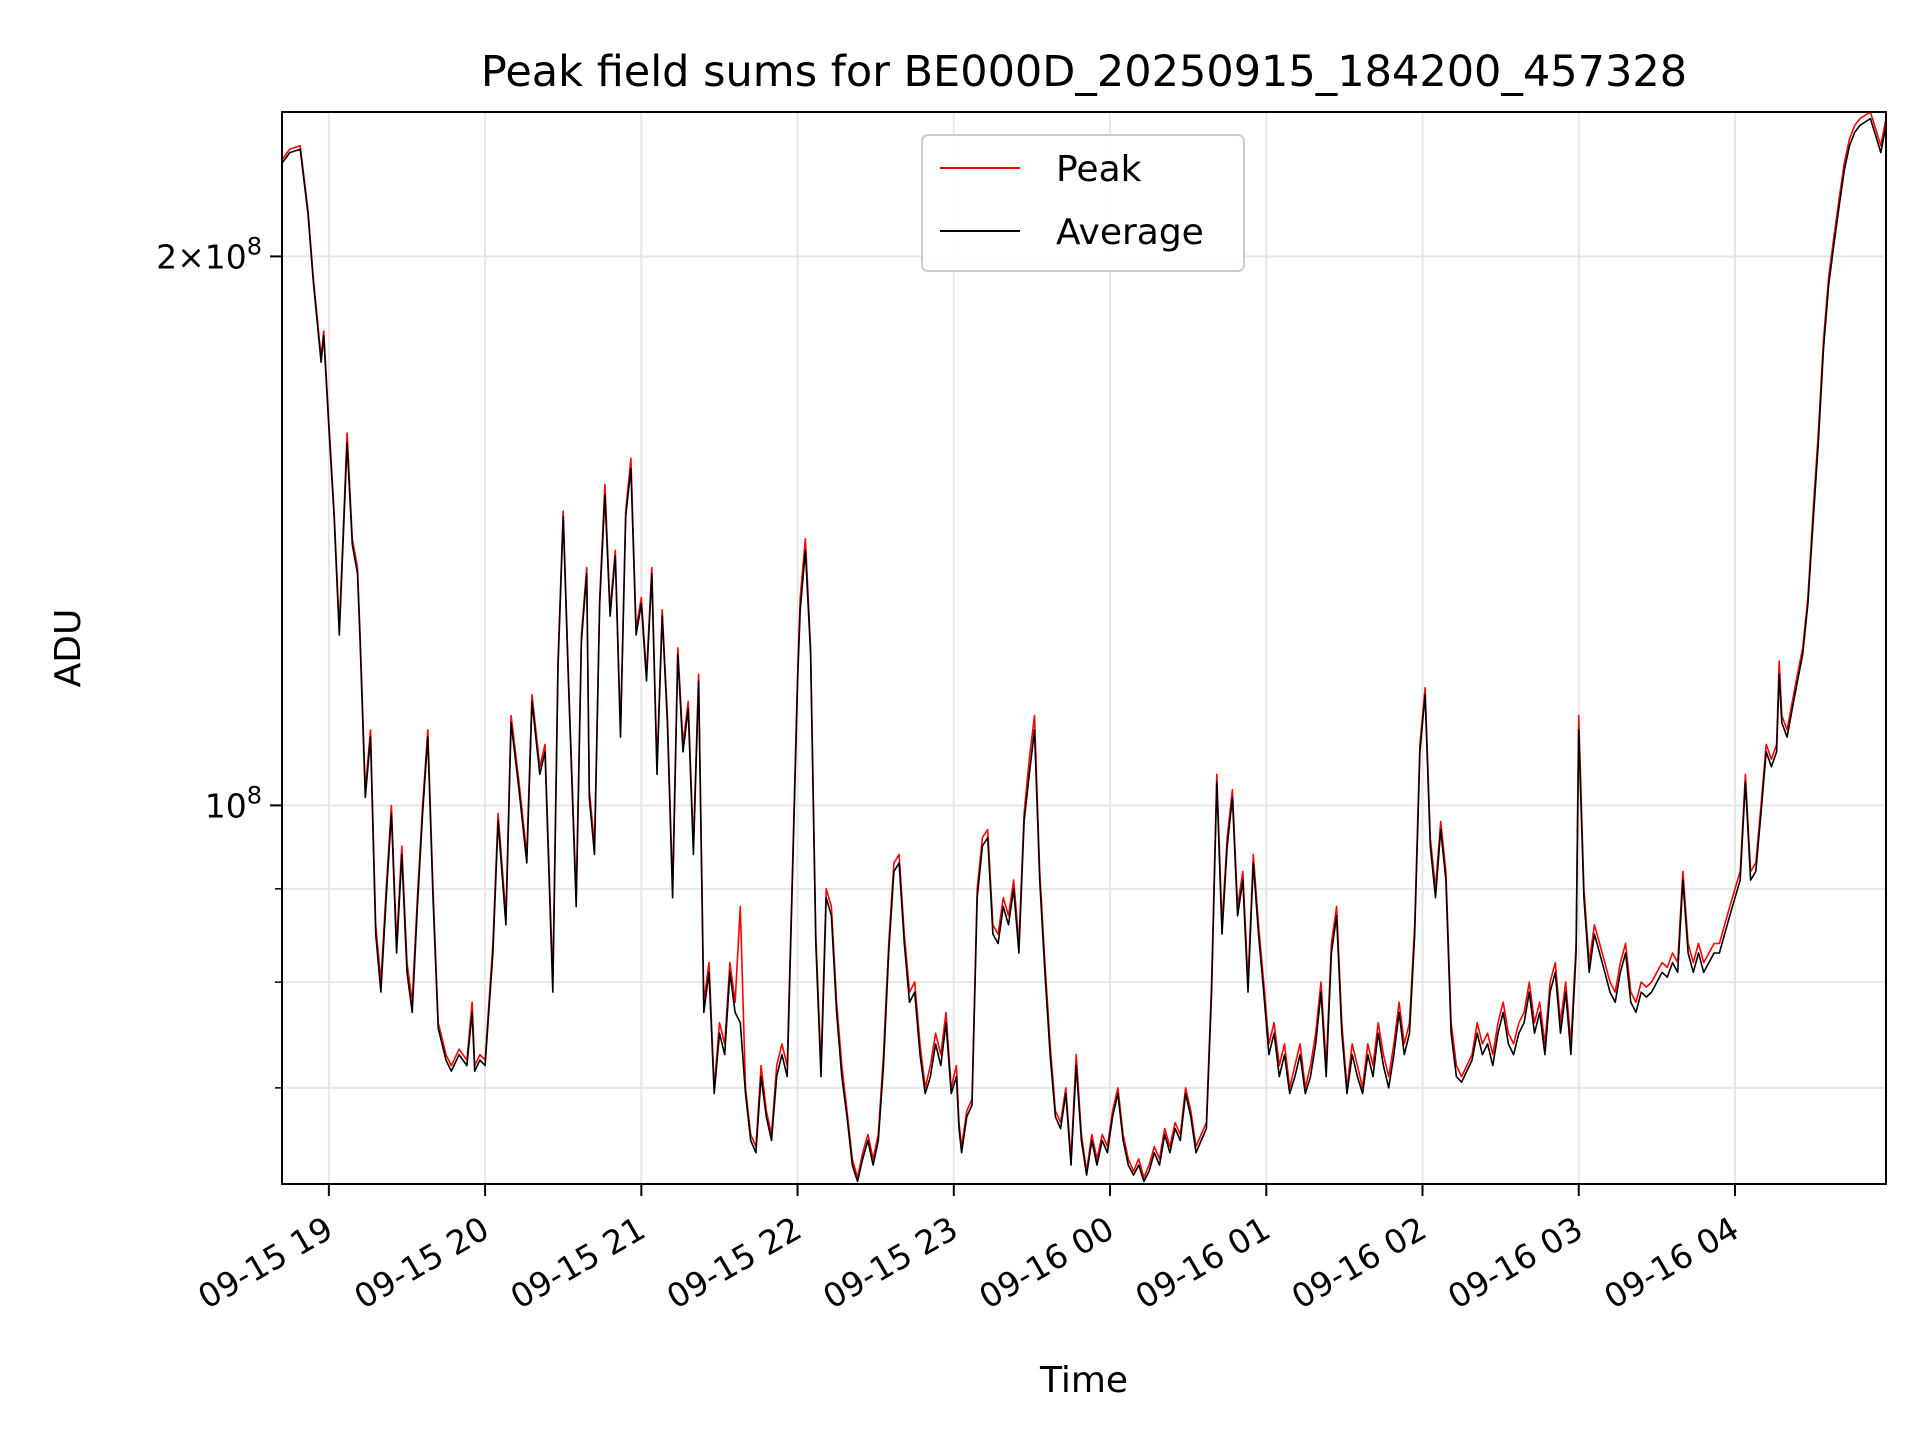 This screenshot has height=1440, width=1920. What do you see at coordinates (233, 803) in the screenshot?
I see `y-tick-label: 108` at bounding box center [233, 803].